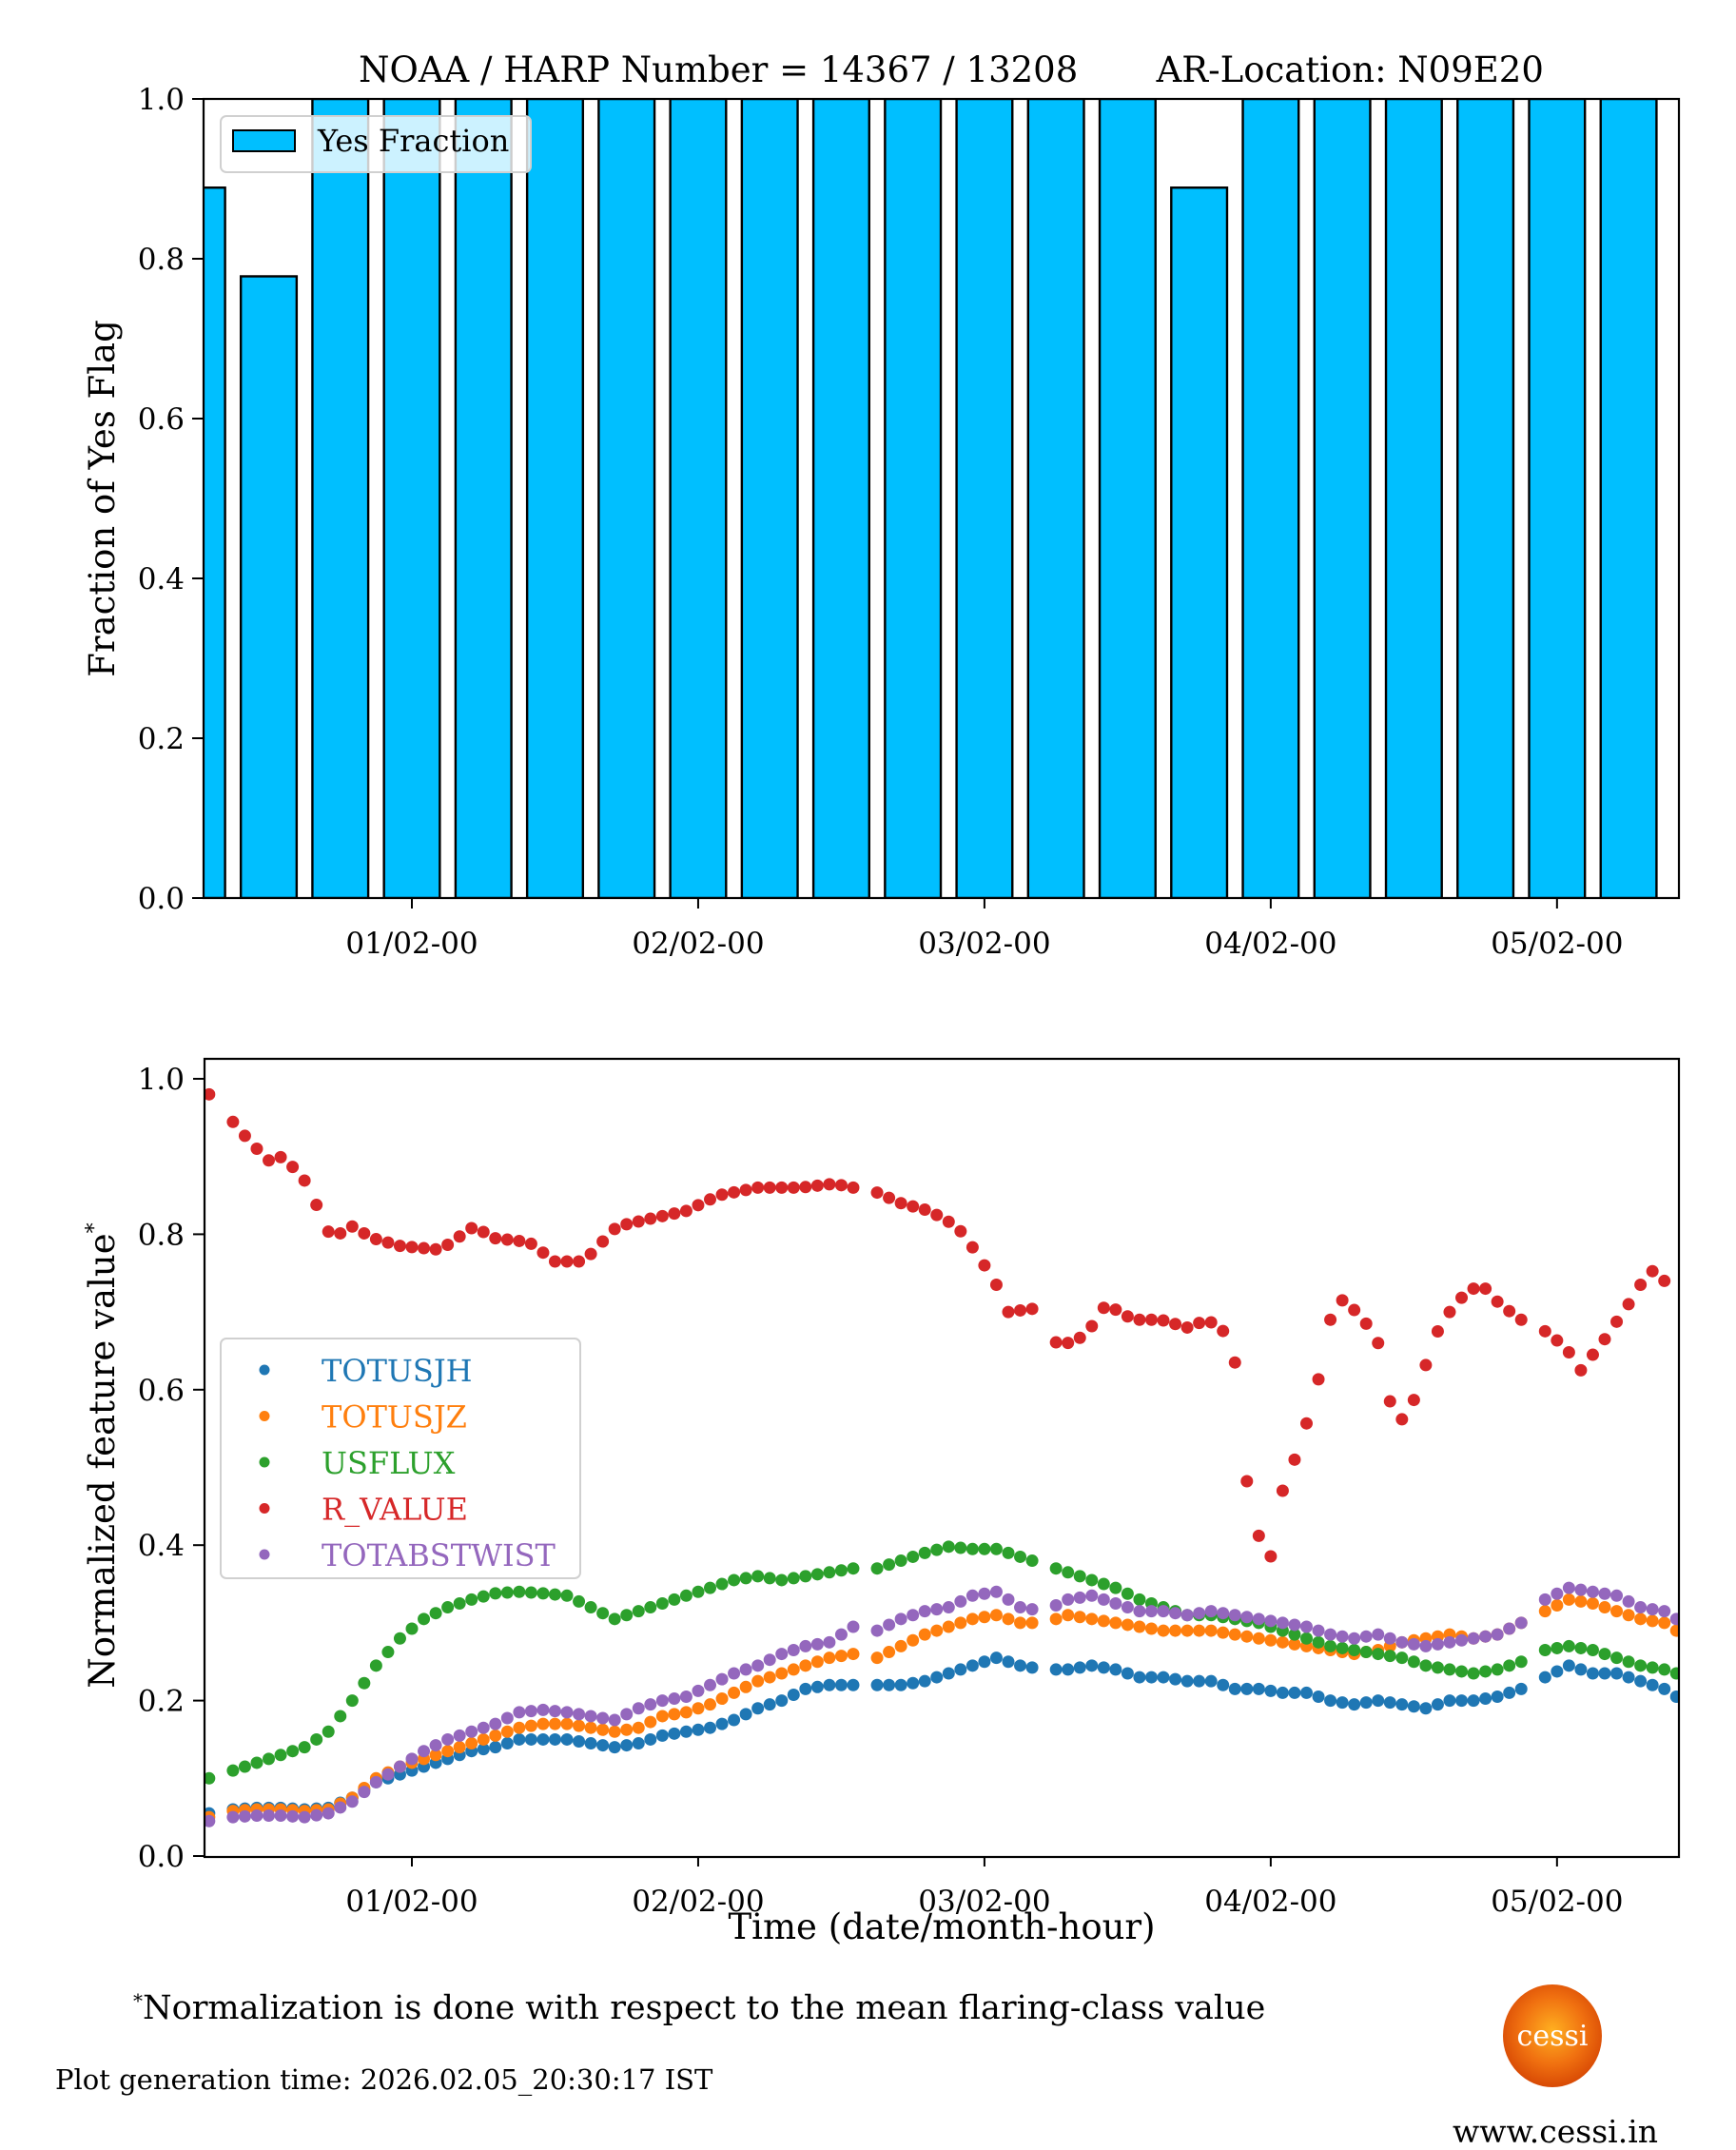 This screenshot has width=1736, height=2150. I want to click on y-tick-label: 0.6, so click(162, 419).